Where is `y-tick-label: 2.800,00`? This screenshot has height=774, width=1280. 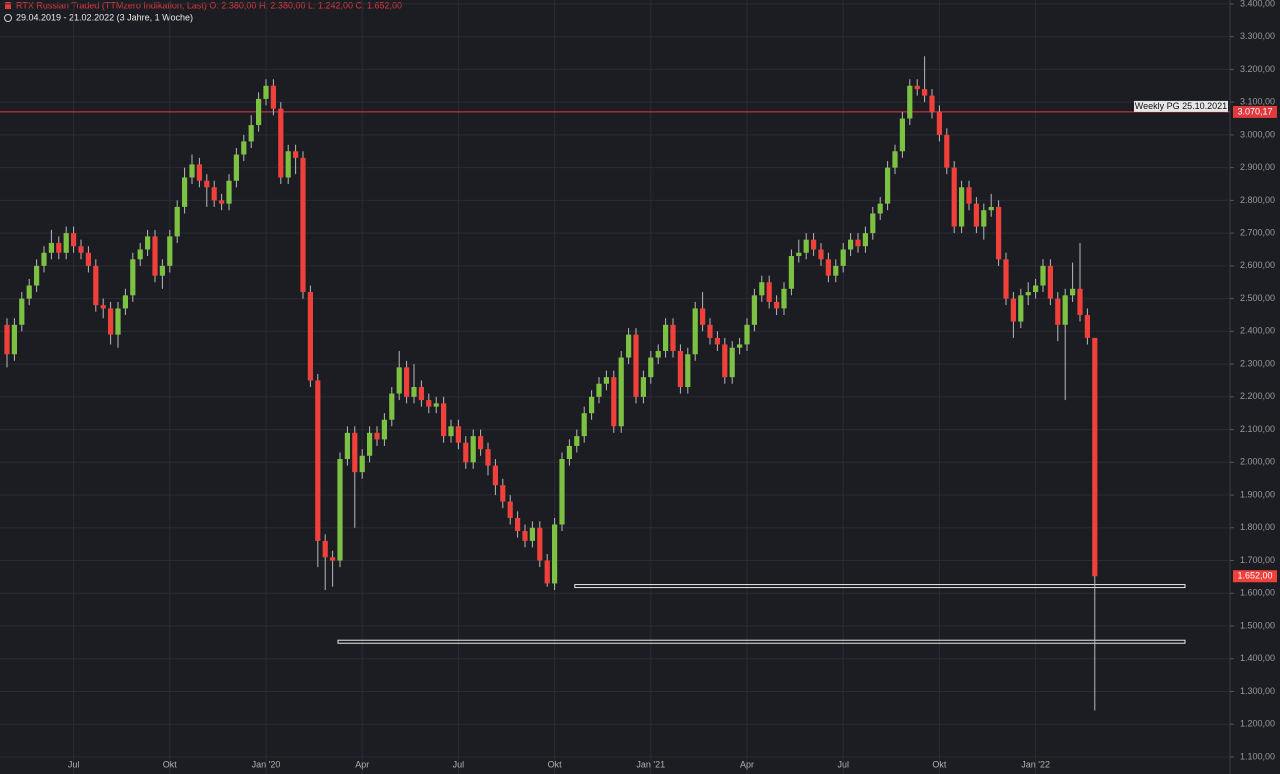
y-tick-label: 2.800,00 is located at coordinates (1257, 200).